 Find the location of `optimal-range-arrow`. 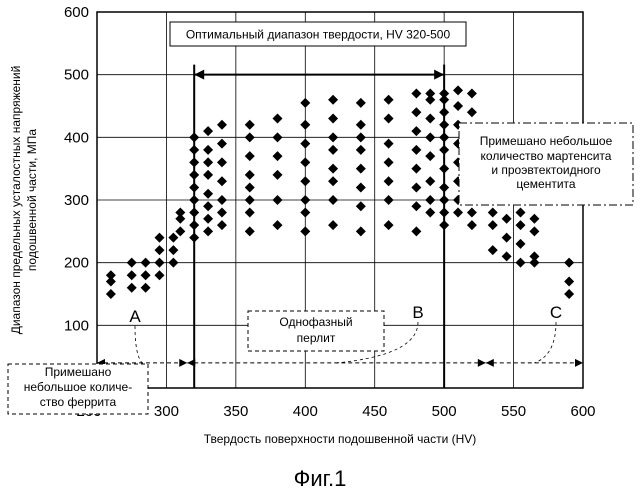

optimal-range-arrow is located at coordinates (319, 75).